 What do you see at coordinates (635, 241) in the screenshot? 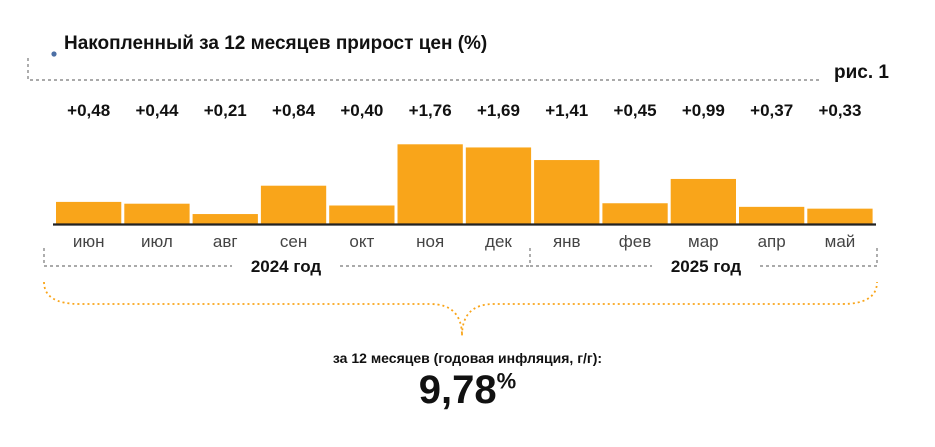
I see `month-label-фев: фев` at bounding box center [635, 241].